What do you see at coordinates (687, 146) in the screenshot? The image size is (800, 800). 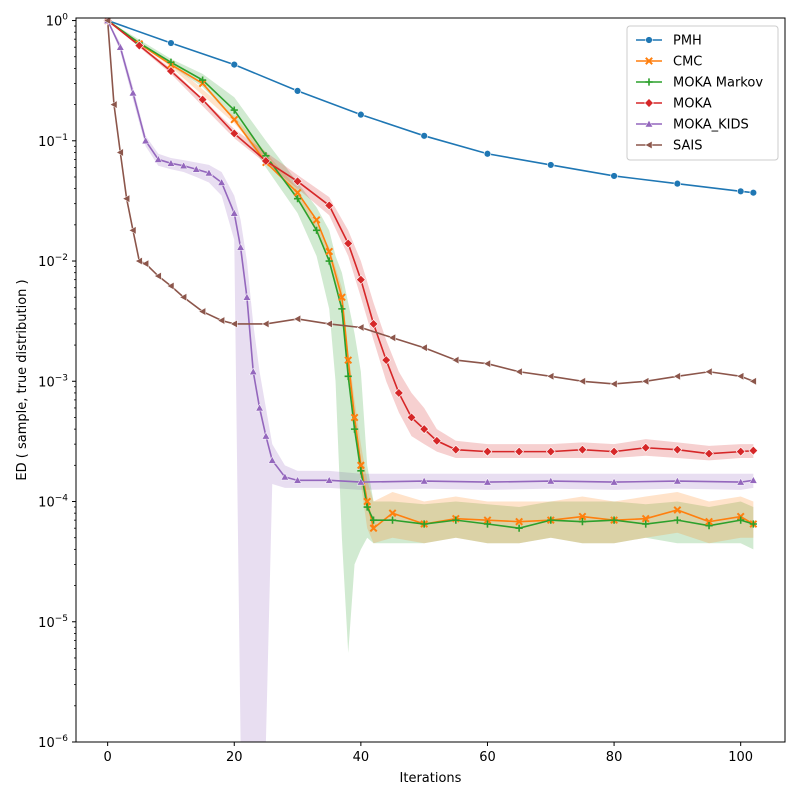 I see `legend-label: SAIS` at bounding box center [687, 146].